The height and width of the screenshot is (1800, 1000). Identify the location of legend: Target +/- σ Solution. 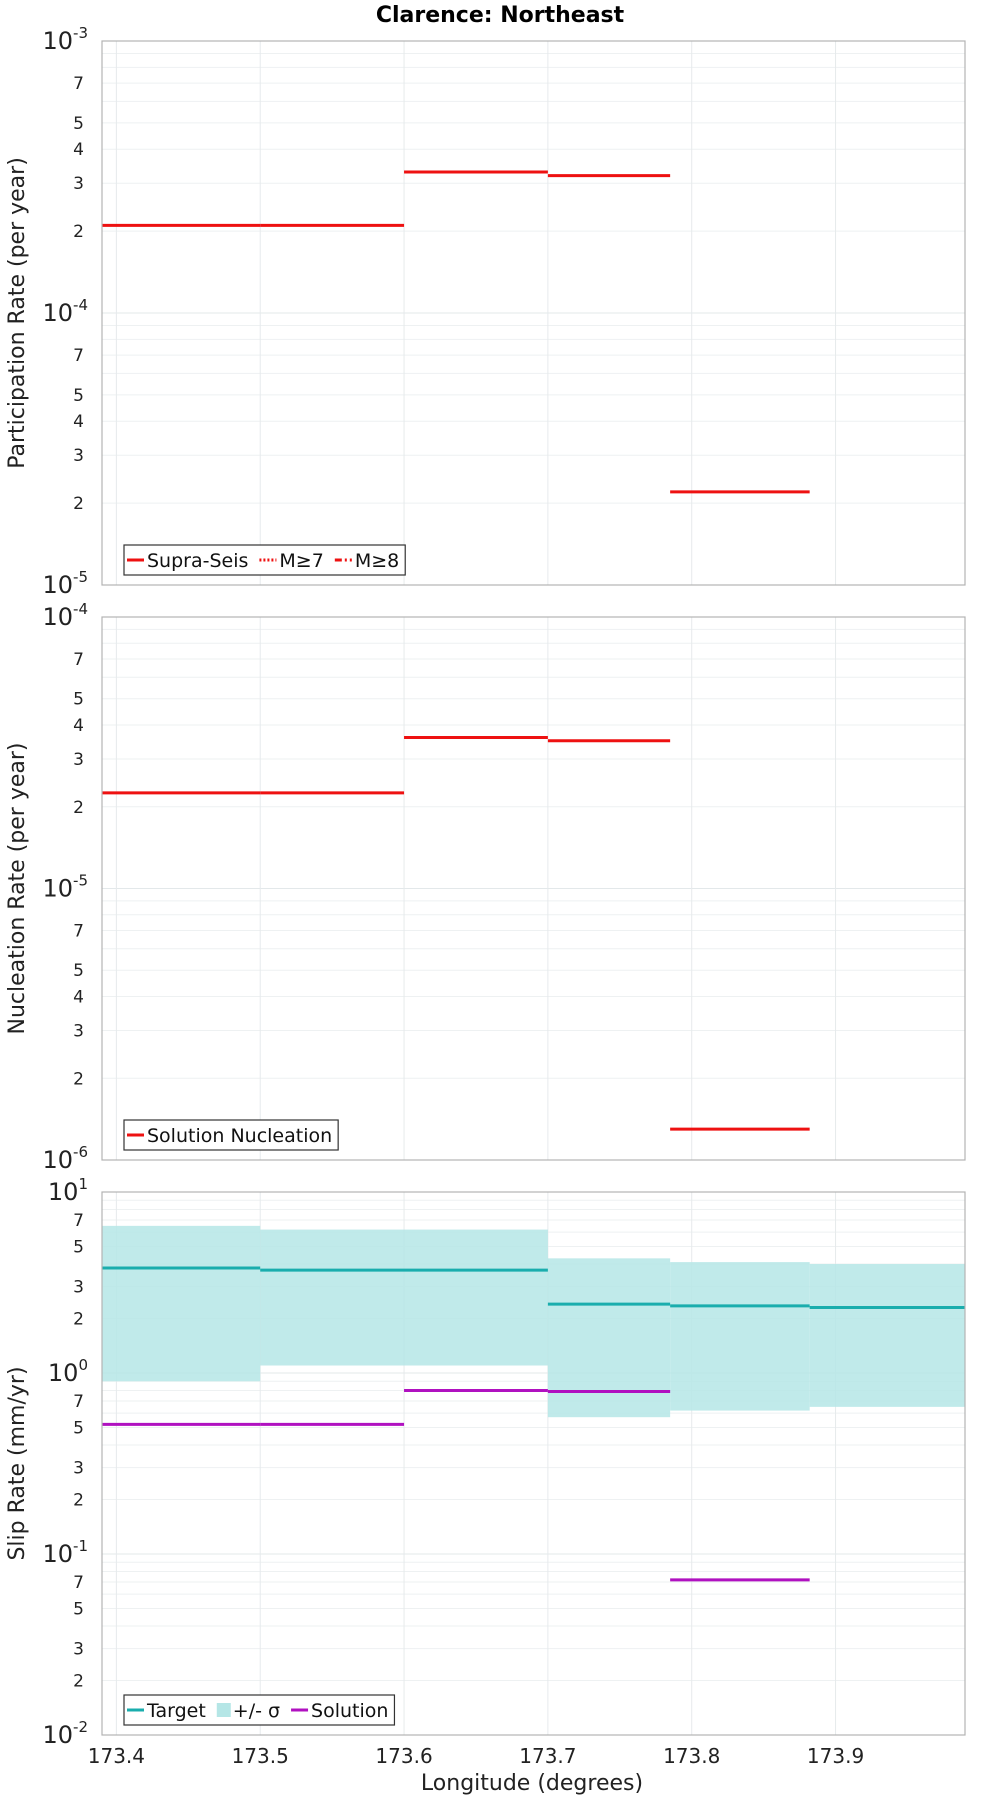
(259, 1710).